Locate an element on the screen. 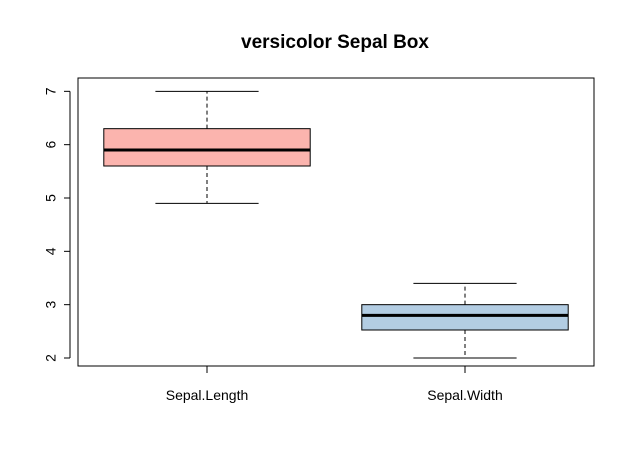 This screenshot has height=464, width=634. y-tick-label: 4 is located at coordinates (51, 251).